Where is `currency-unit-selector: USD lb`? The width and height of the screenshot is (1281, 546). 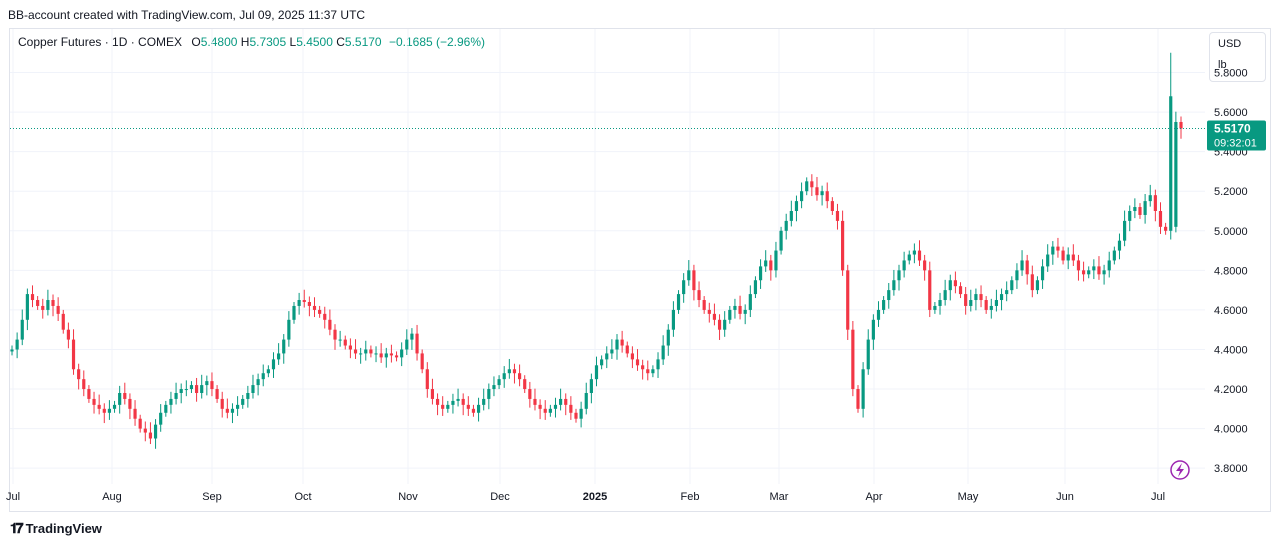
currency-unit-selector: USD lb is located at coordinates (1237, 57).